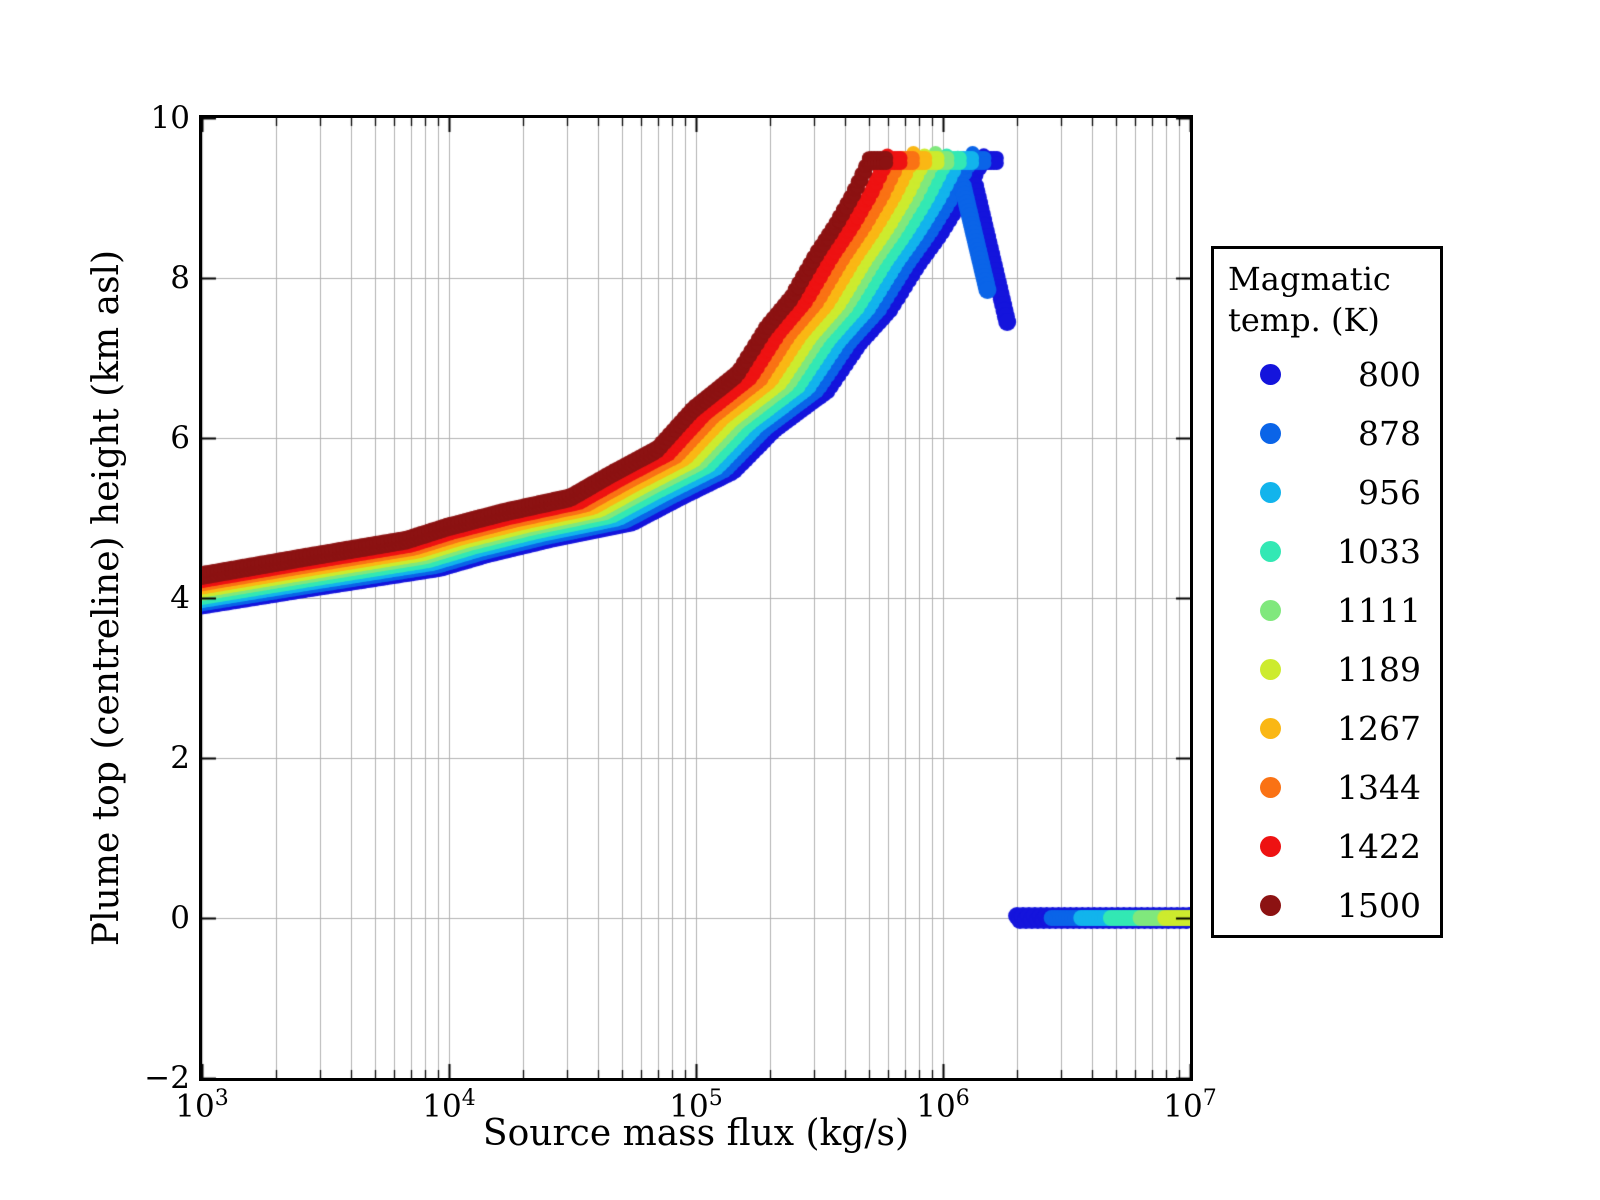  What do you see at coordinates (180, 758) in the screenshot?
I see `y-tick-label: 2` at bounding box center [180, 758].